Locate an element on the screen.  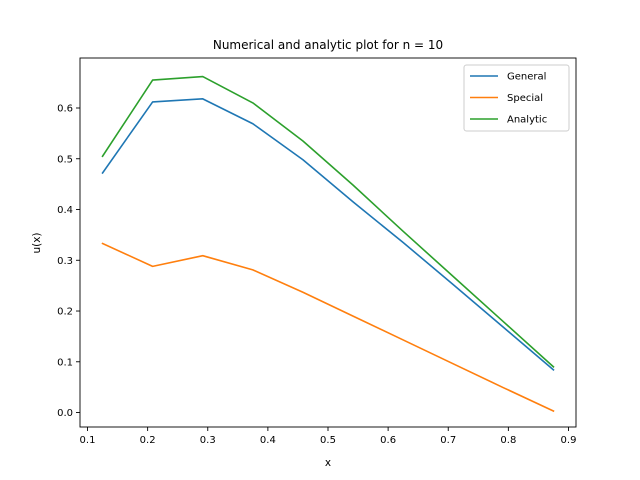
chart-title: Numerical and analytic plot for n = 10 is located at coordinates (328, 45).